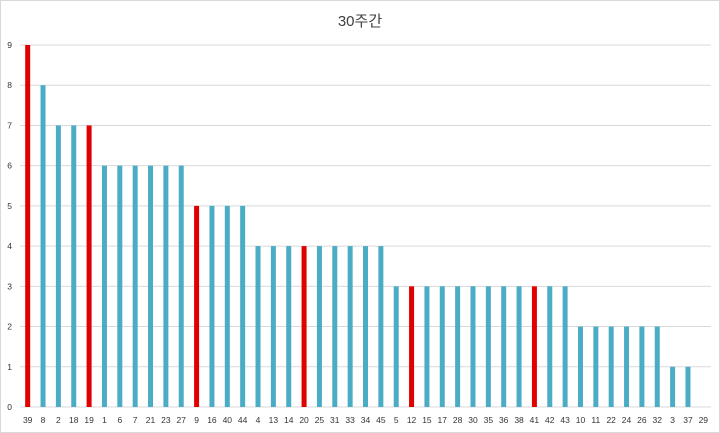 This screenshot has height=433, width=720. Describe the element at coordinates (135, 420) in the screenshot. I see `x-tick-label: 7` at that location.